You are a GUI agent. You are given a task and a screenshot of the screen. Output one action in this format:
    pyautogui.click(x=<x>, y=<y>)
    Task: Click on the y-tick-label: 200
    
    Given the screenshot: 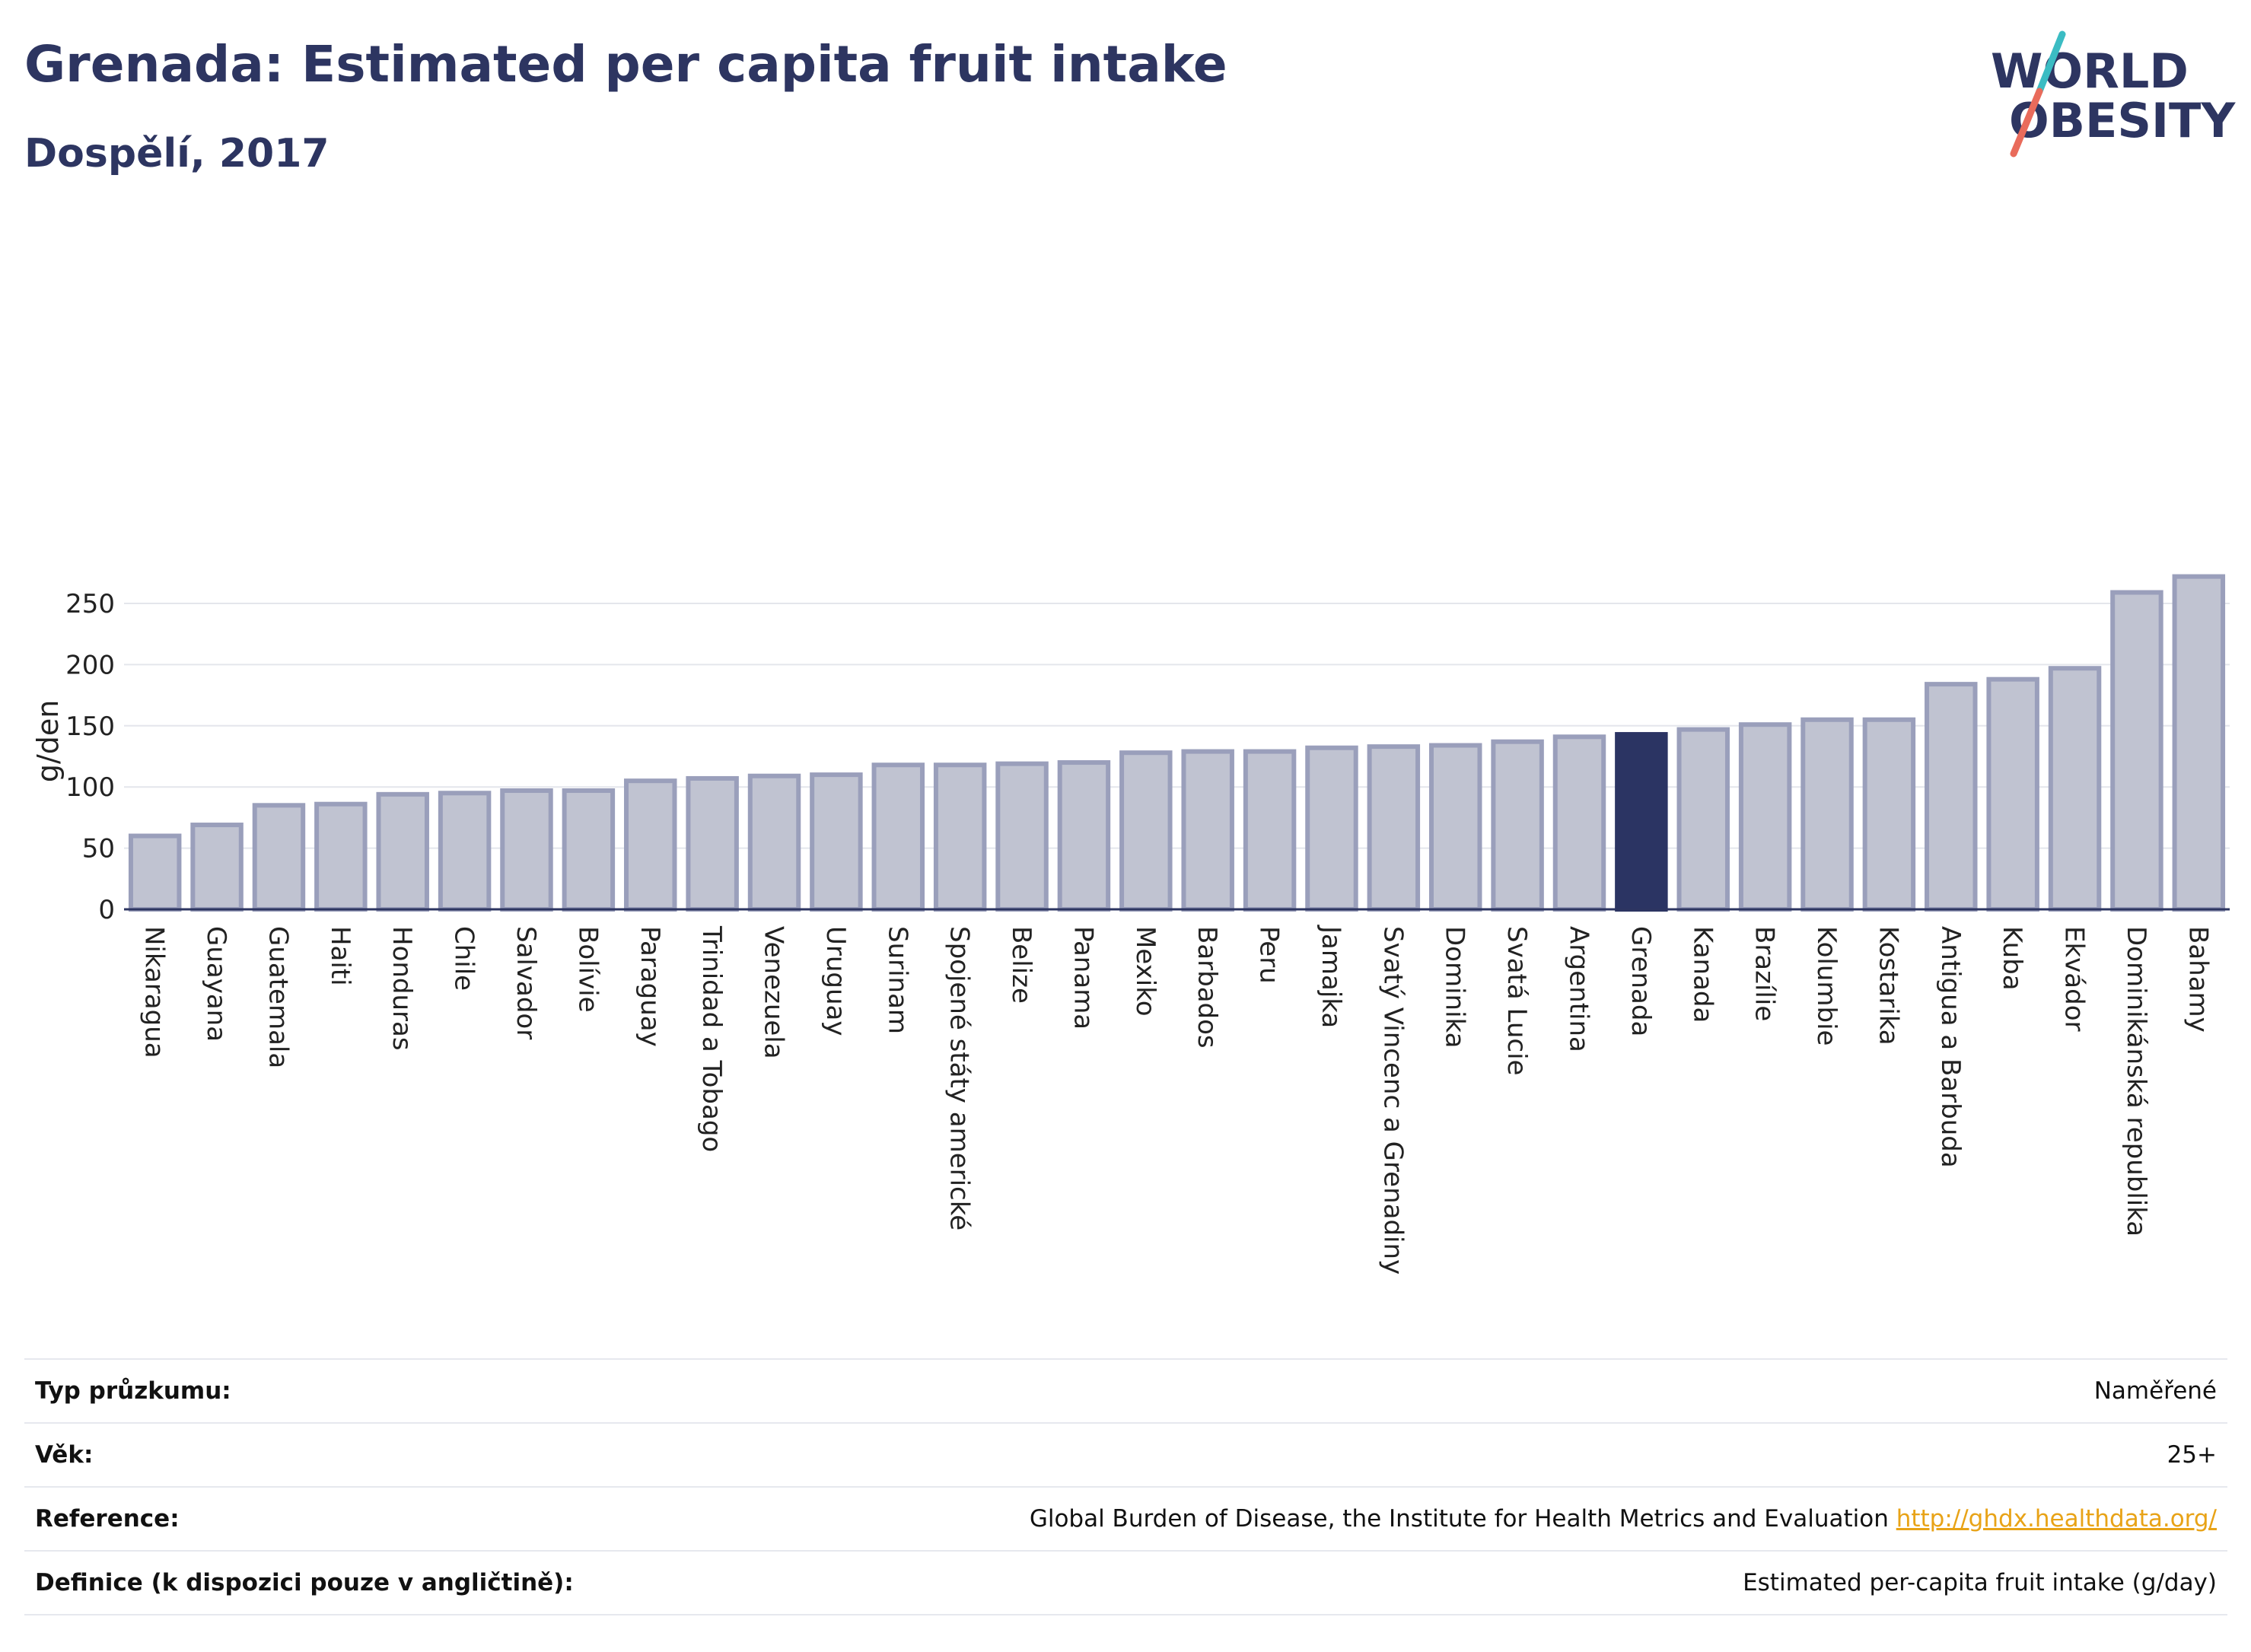 What is the action you would take?
    pyautogui.click(x=90, y=665)
    